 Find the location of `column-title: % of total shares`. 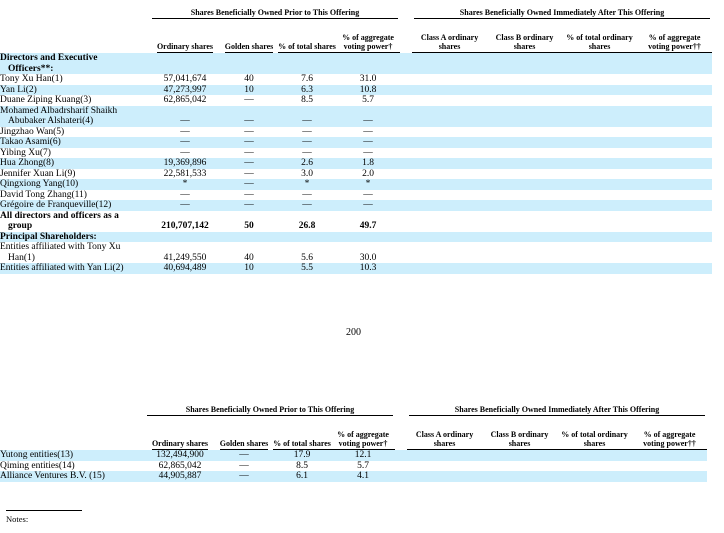

column-title: % of total shares is located at coordinates (307, 47).